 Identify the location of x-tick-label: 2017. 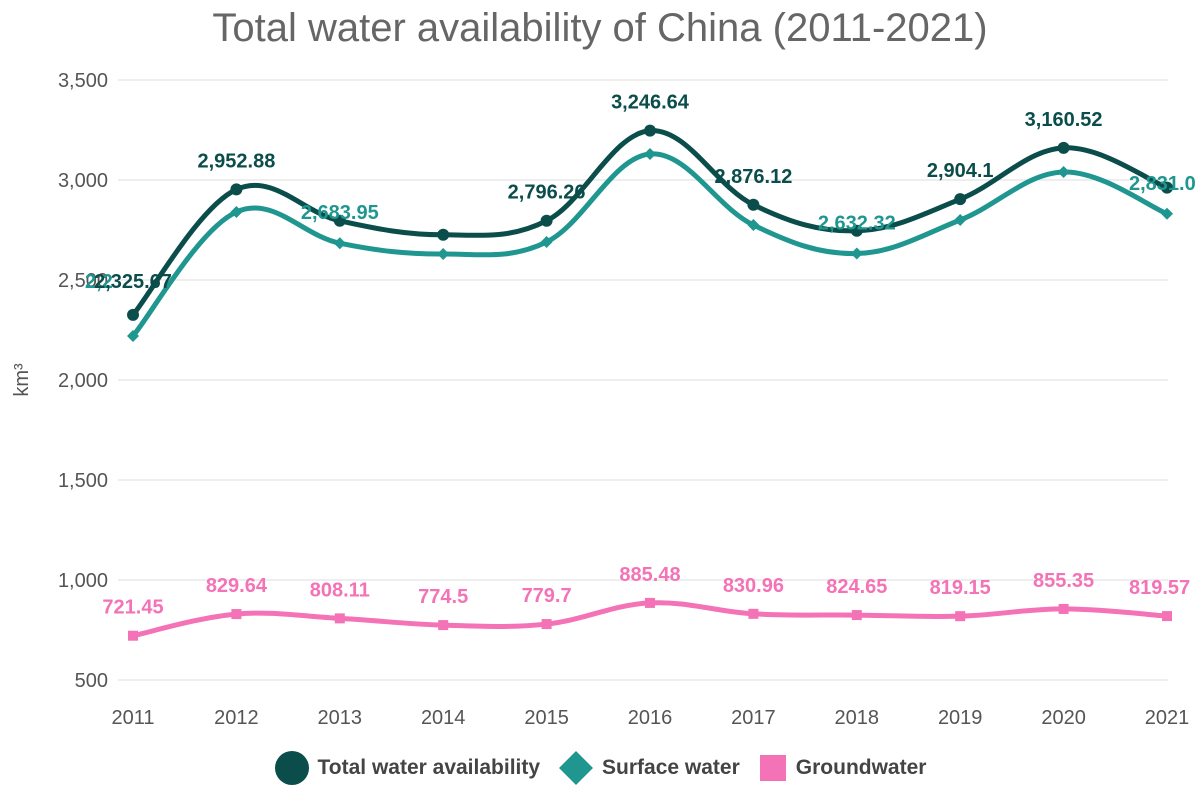
(753, 718).